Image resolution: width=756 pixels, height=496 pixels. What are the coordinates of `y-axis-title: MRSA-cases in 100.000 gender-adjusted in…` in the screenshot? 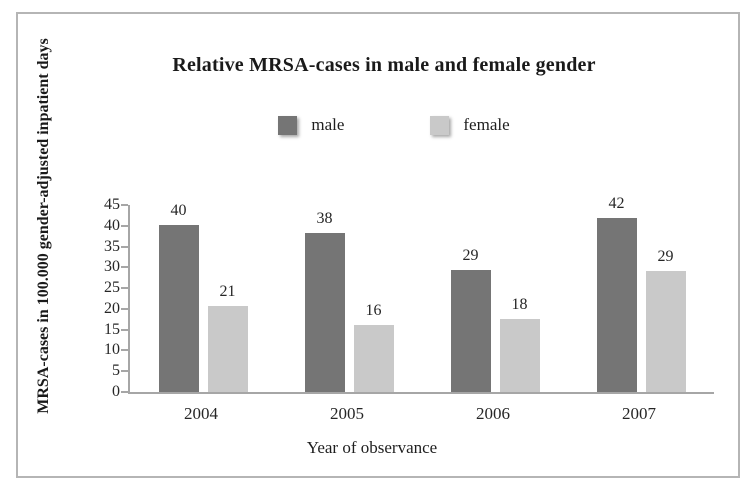 It's located at (43, 226).